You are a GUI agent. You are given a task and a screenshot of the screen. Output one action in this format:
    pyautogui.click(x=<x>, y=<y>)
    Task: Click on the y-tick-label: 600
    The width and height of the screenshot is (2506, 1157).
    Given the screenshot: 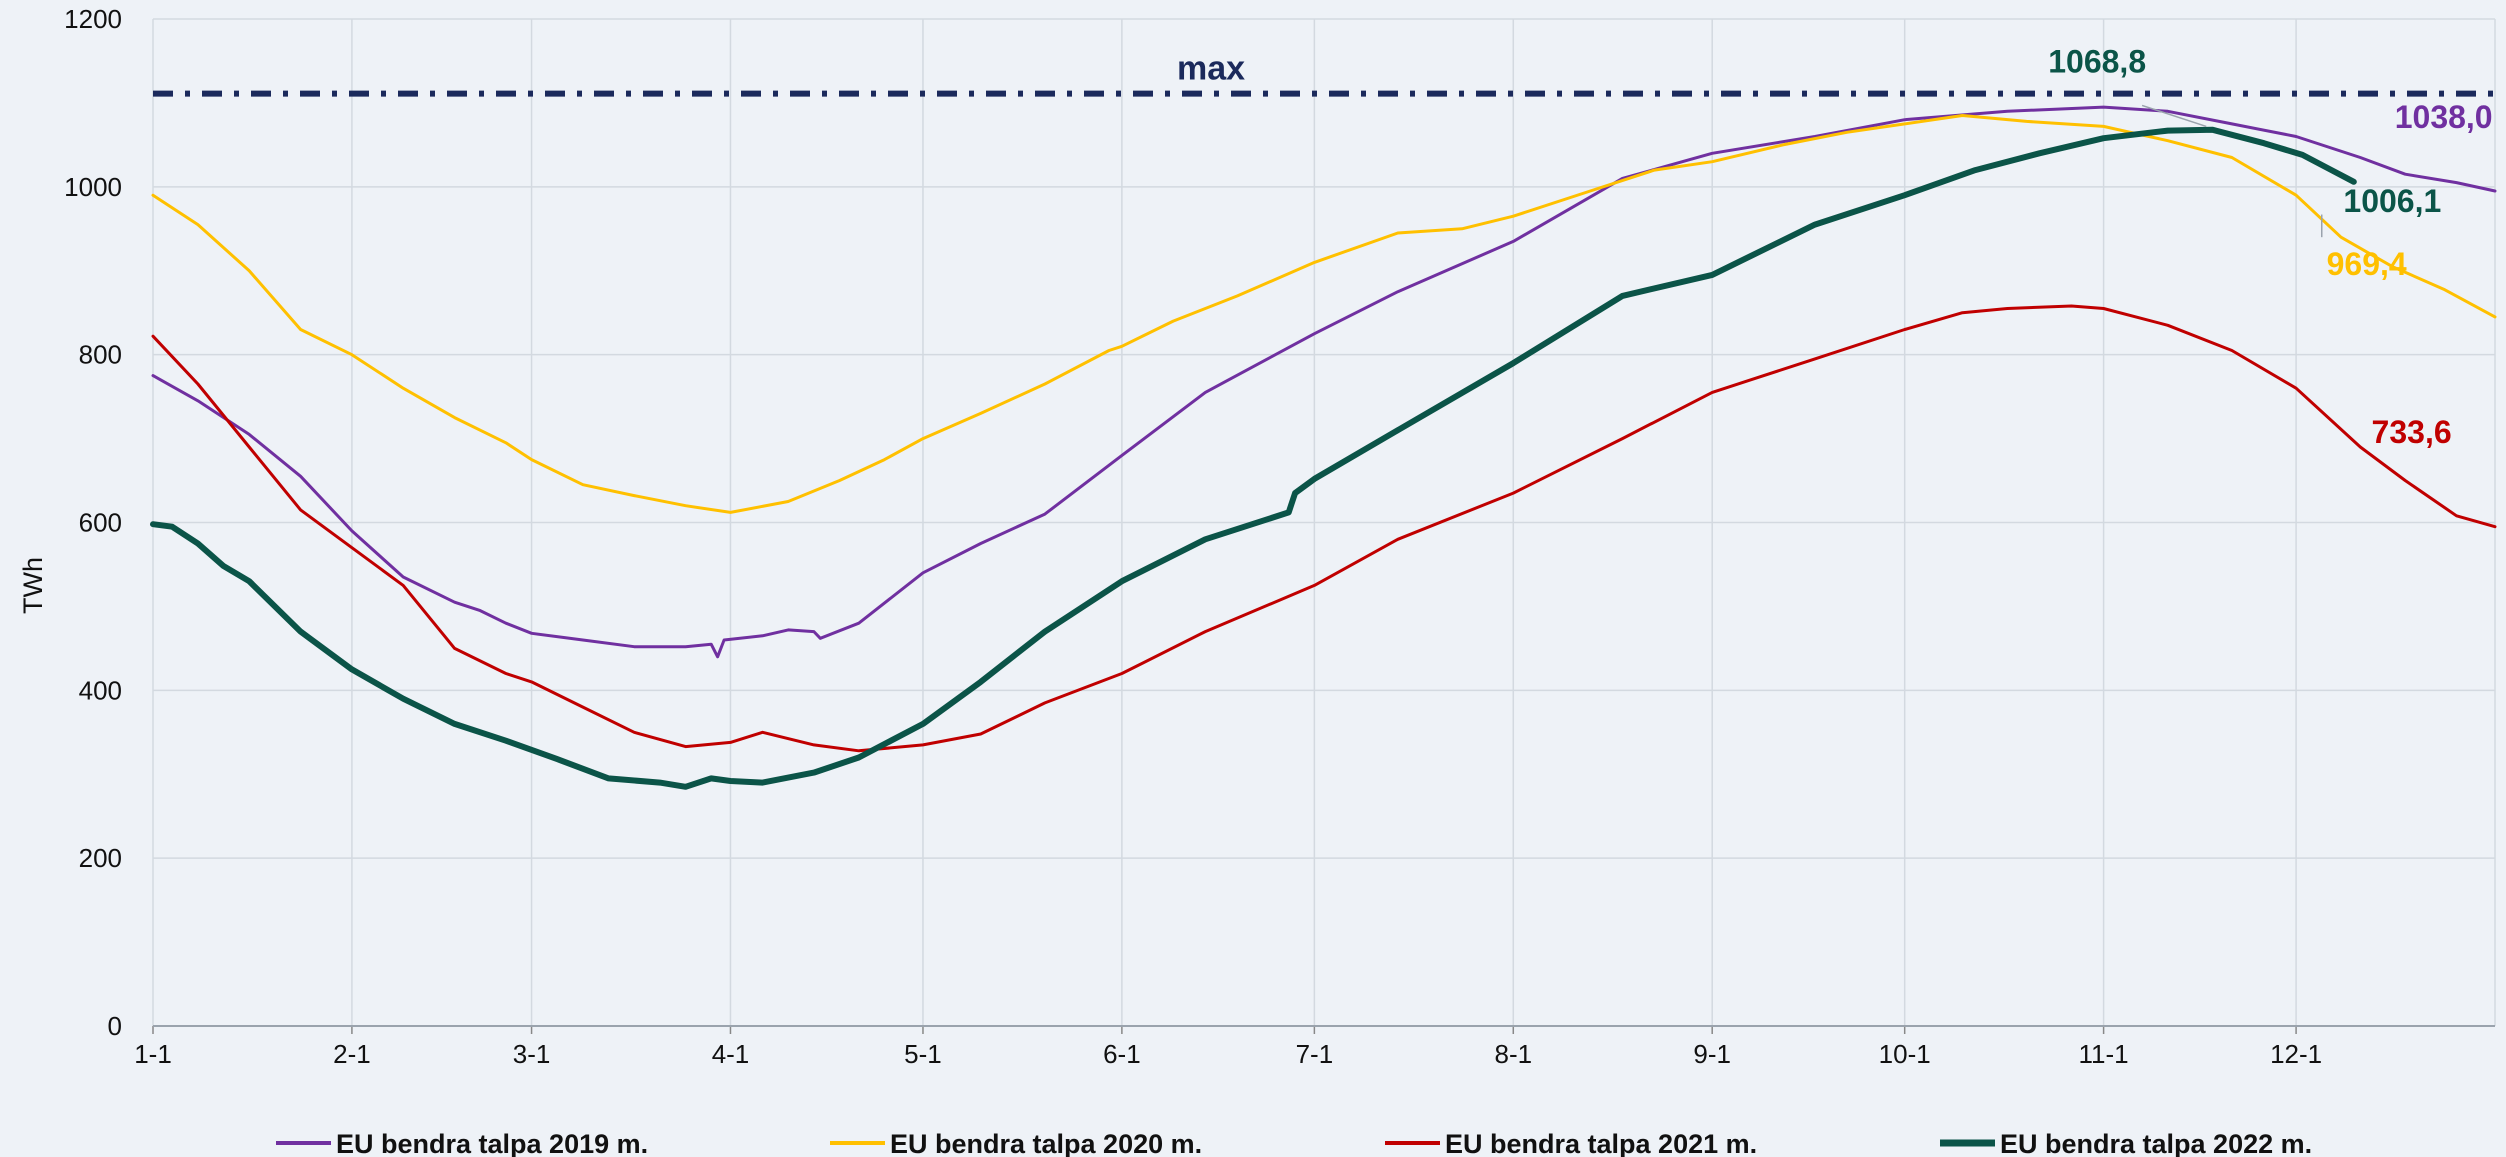 What is the action you would take?
    pyautogui.click(x=100, y=523)
    